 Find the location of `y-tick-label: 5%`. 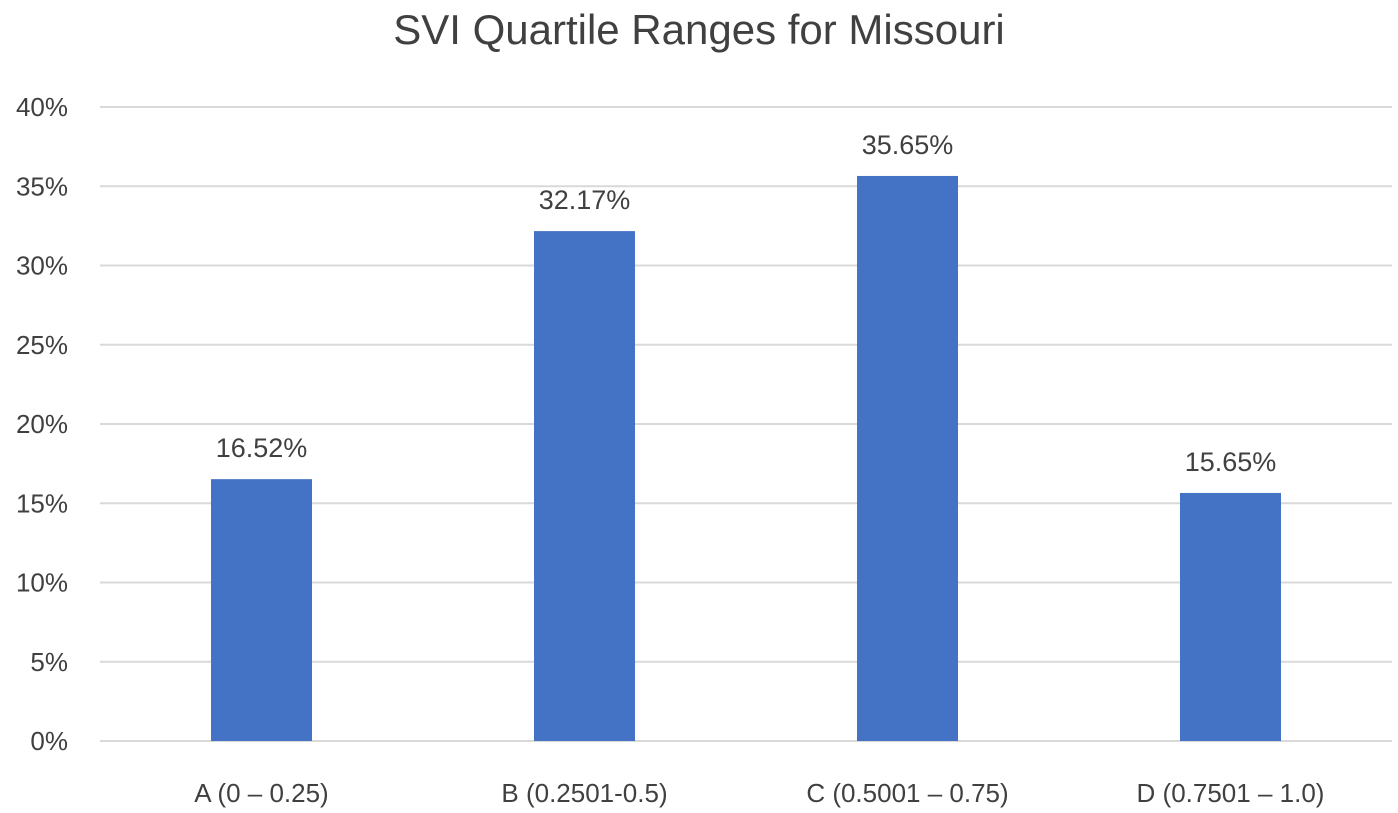

y-tick-label: 5% is located at coordinates (49, 662).